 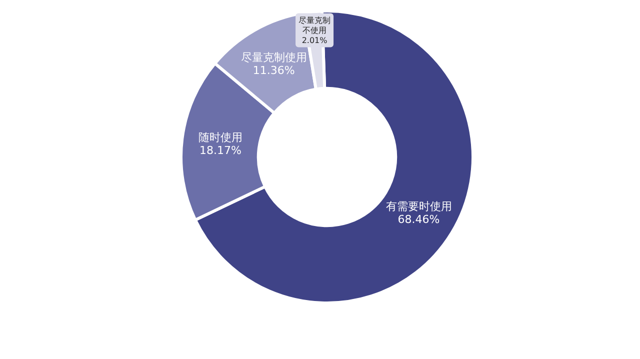 I want to click on data-label: 18.17%, so click(x=221, y=150).